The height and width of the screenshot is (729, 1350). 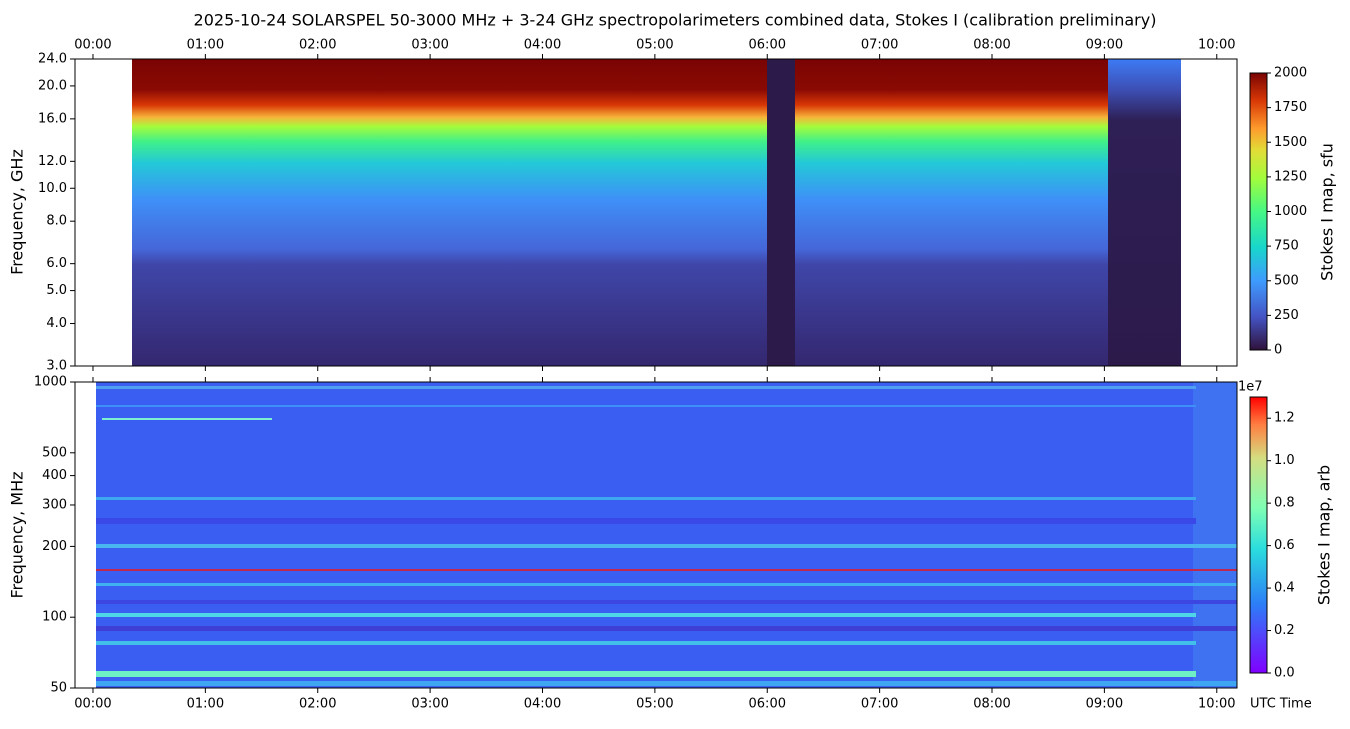 What do you see at coordinates (1284, 503) in the screenshot?
I see `colorbar-tick-label: 0.8` at bounding box center [1284, 503].